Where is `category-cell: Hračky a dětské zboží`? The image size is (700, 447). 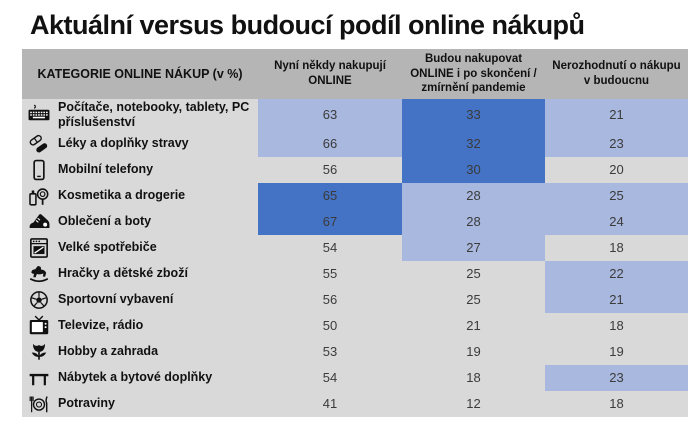
category-cell: Hračky a dětské zboží is located at coordinates (140, 273).